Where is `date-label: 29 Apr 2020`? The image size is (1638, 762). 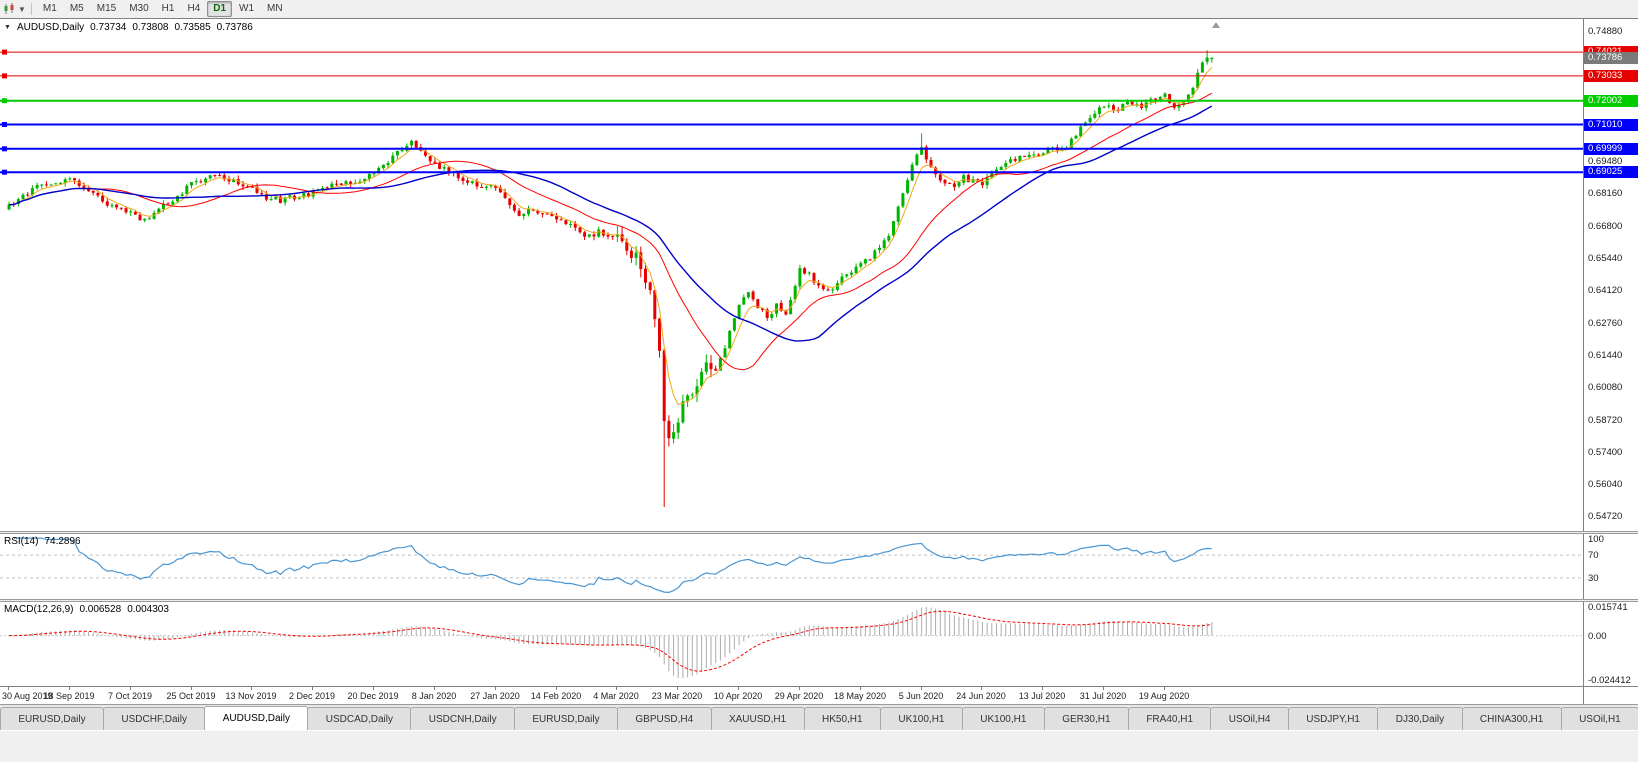
date-label: 29 Apr 2020 is located at coordinates (799, 696).